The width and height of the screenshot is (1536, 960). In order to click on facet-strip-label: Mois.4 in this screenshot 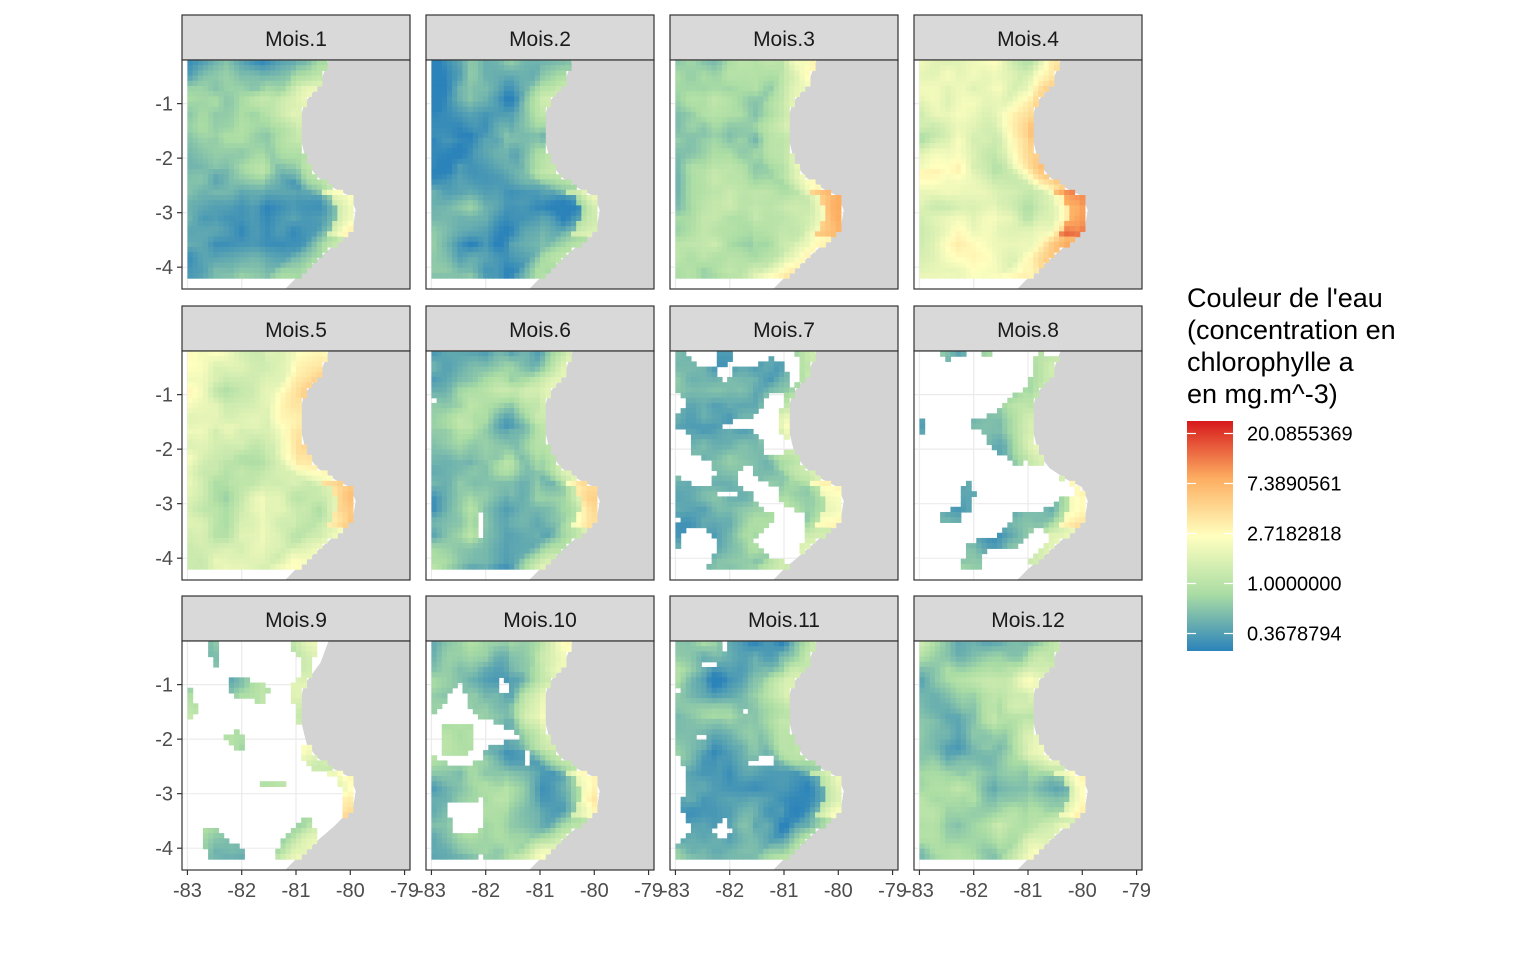, I will do `click(1028, 39)`.